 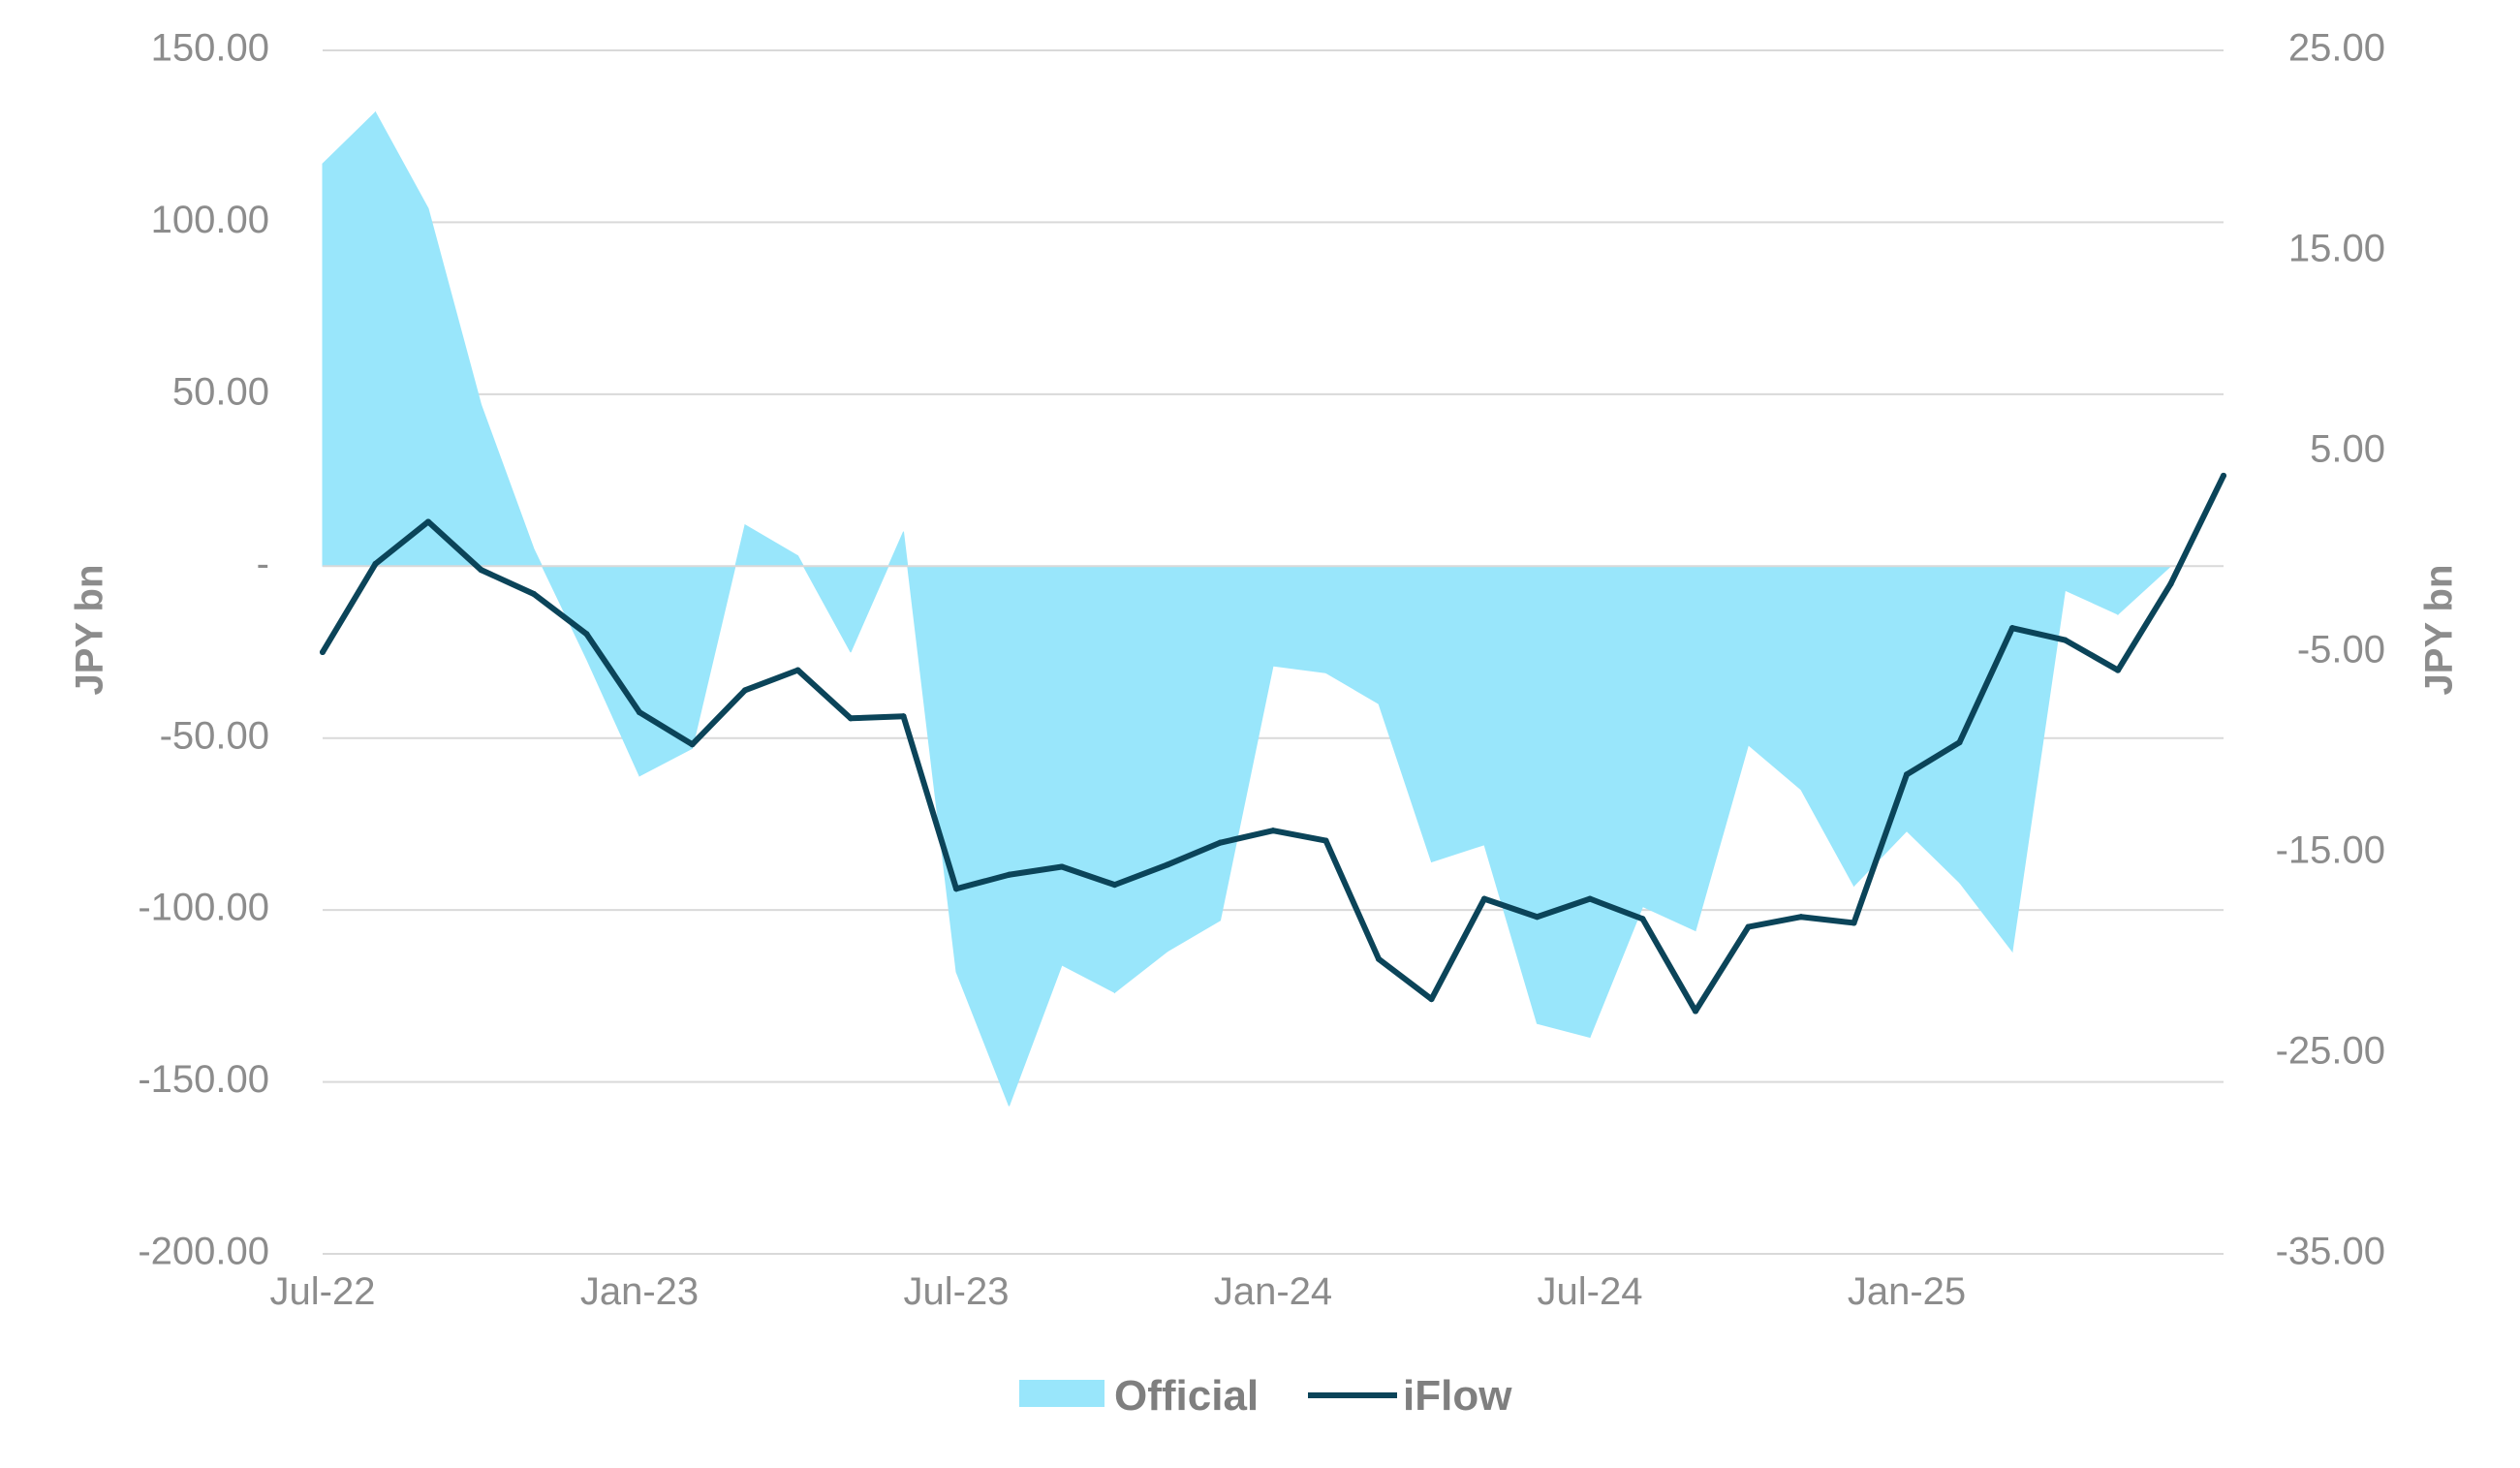 What do you see at coordinates (1801, 917) in the screenshot?
I see `iflow-point: Nov-24: -18.2` at bounding box center [1801, 917].